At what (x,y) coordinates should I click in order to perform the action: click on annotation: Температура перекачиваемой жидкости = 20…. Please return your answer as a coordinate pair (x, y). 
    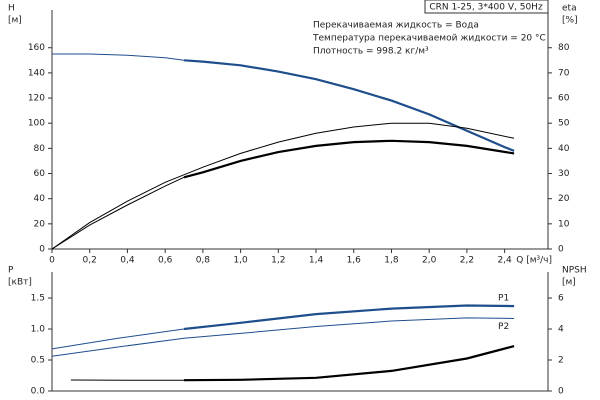
    Looking at the image, I should click on (429, 39).